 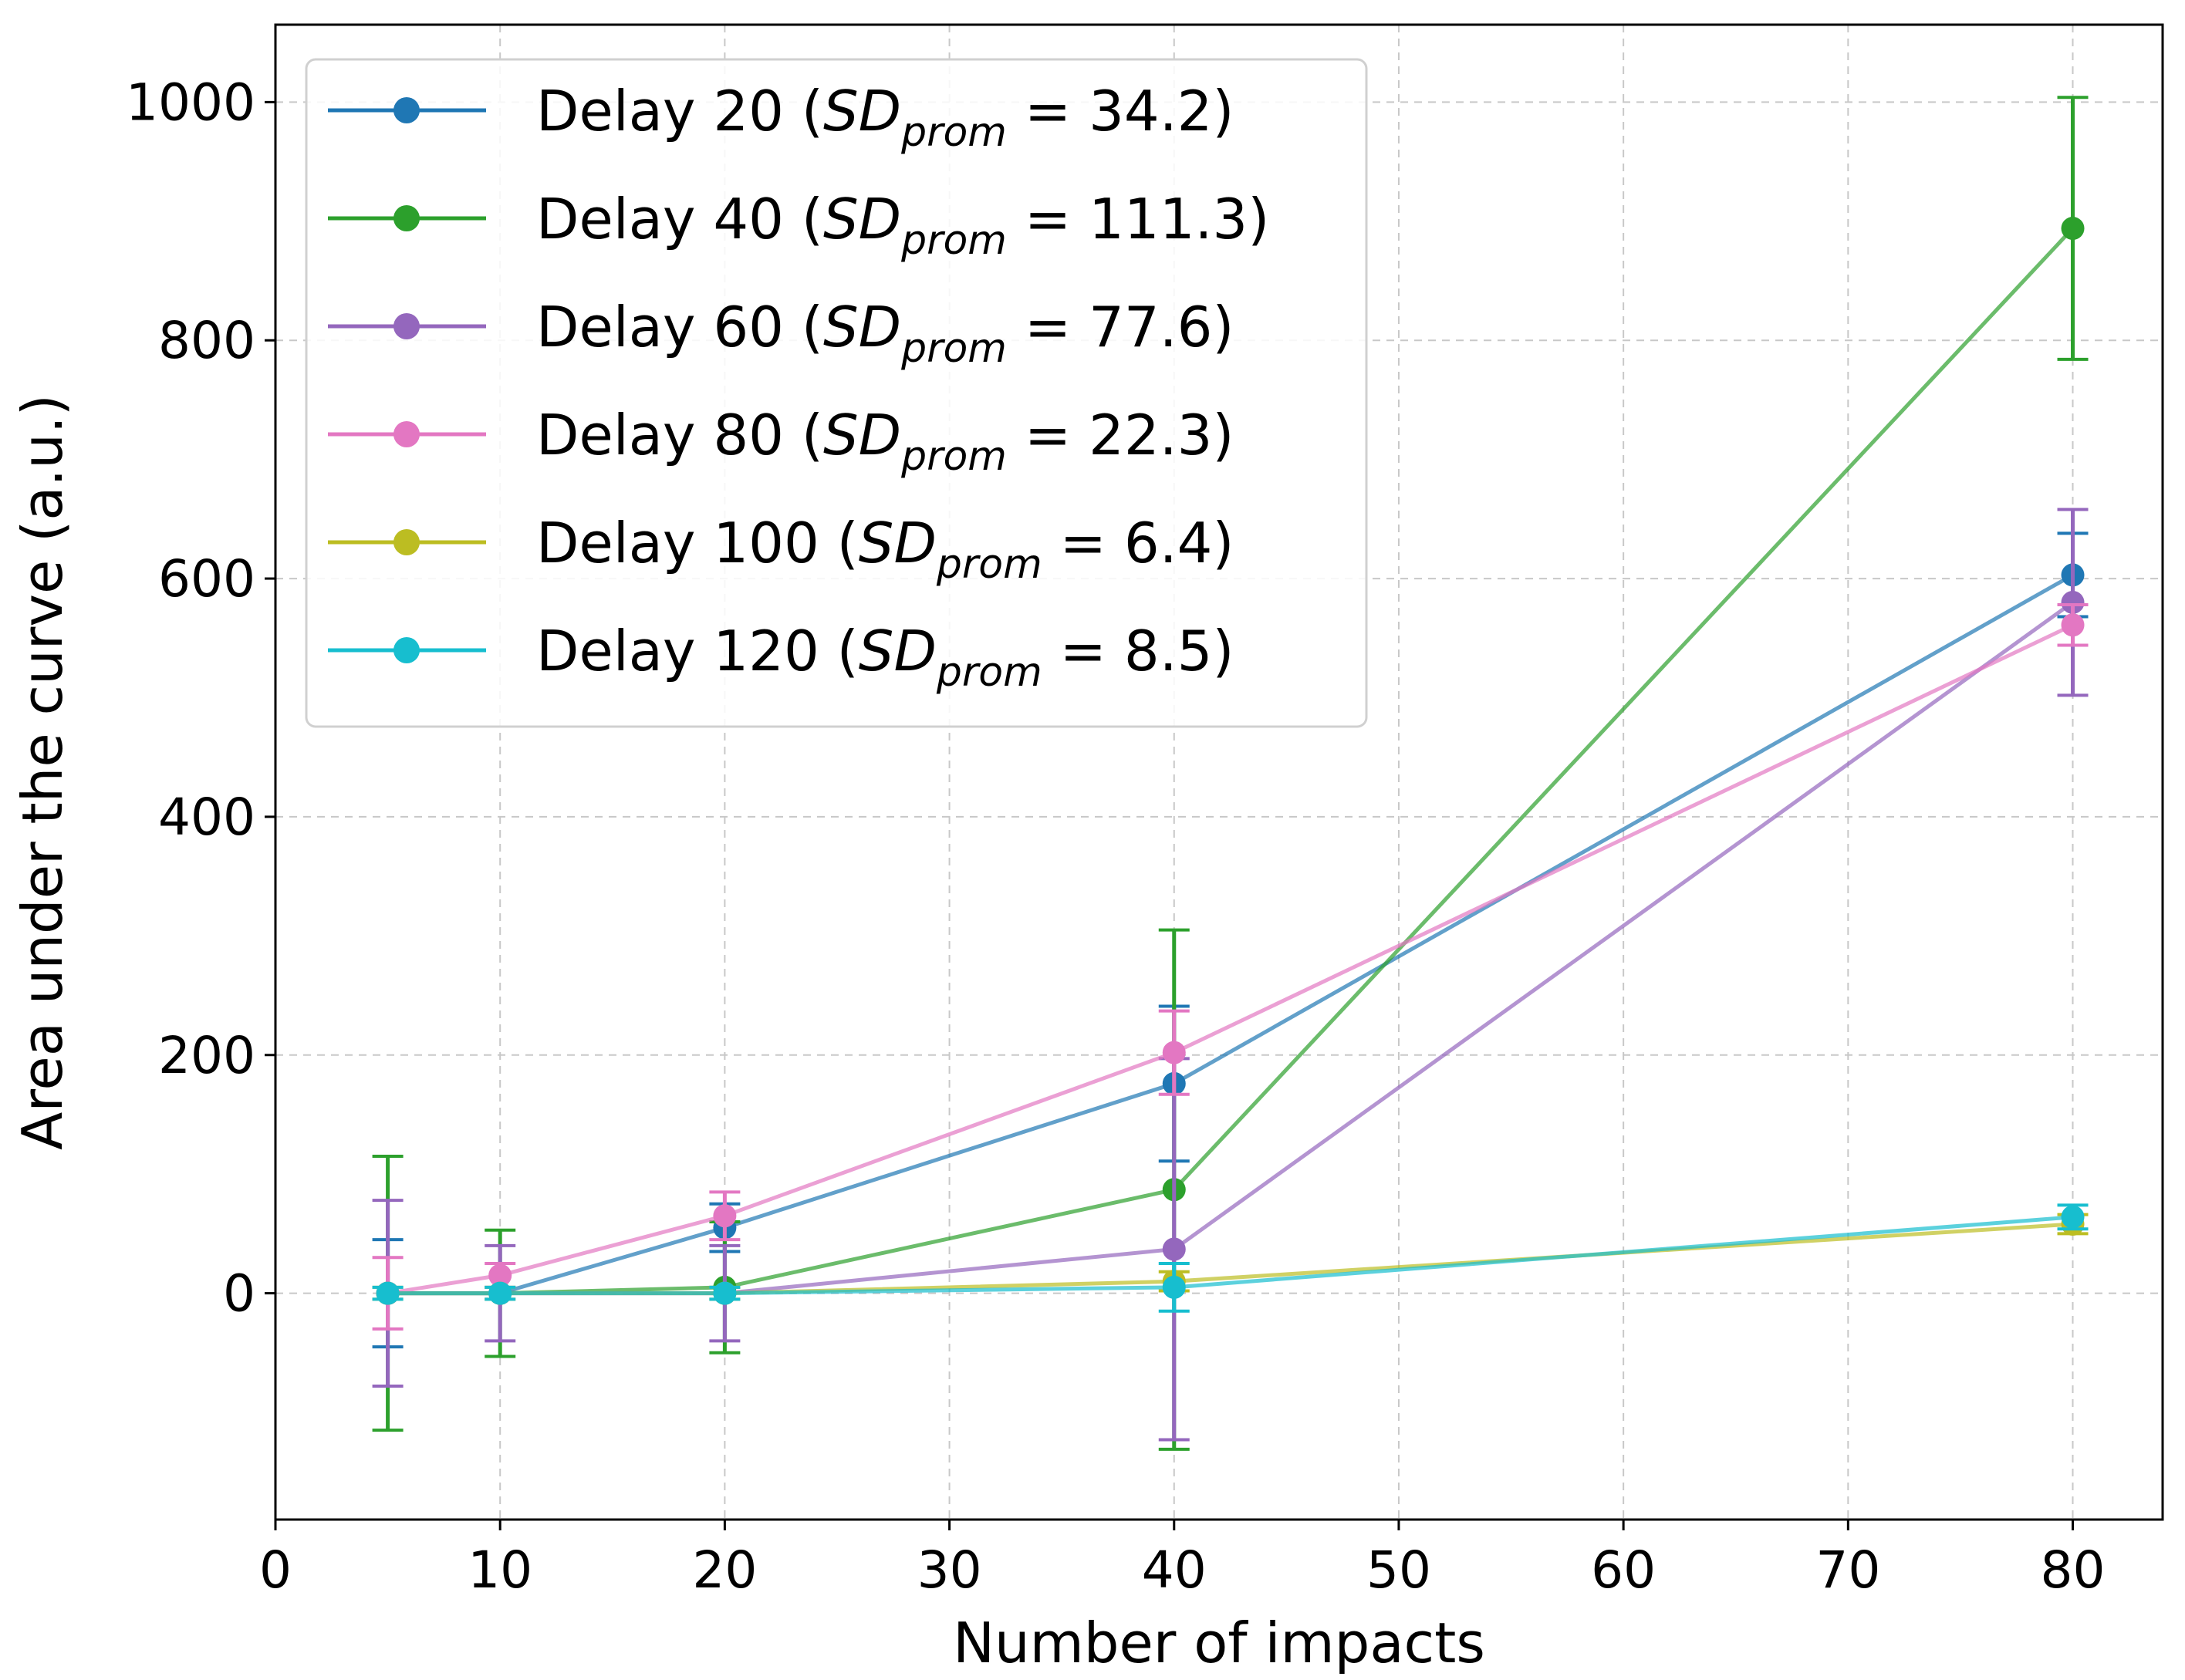 I want to click on legend-entry-label: Delay 40 (SDprom = 111.3), so click(x=902, y=225).